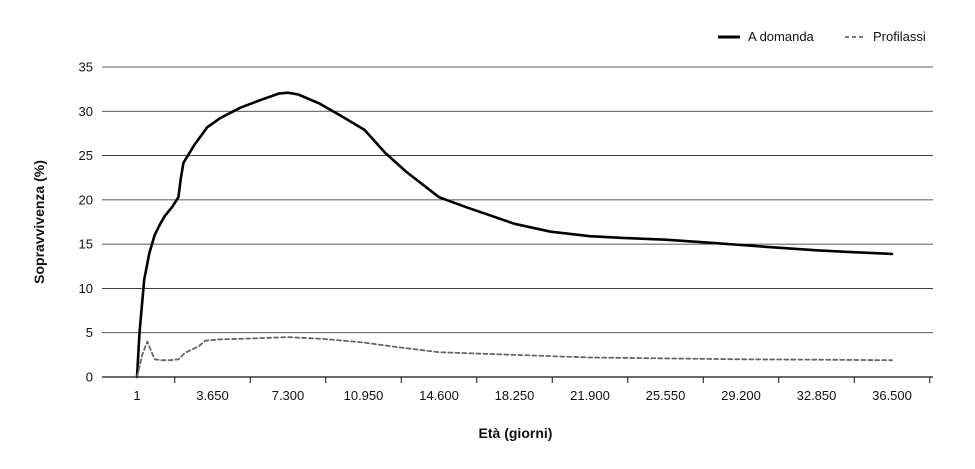  I want to click on x-tick-label: 21.900, so click(590, 395).